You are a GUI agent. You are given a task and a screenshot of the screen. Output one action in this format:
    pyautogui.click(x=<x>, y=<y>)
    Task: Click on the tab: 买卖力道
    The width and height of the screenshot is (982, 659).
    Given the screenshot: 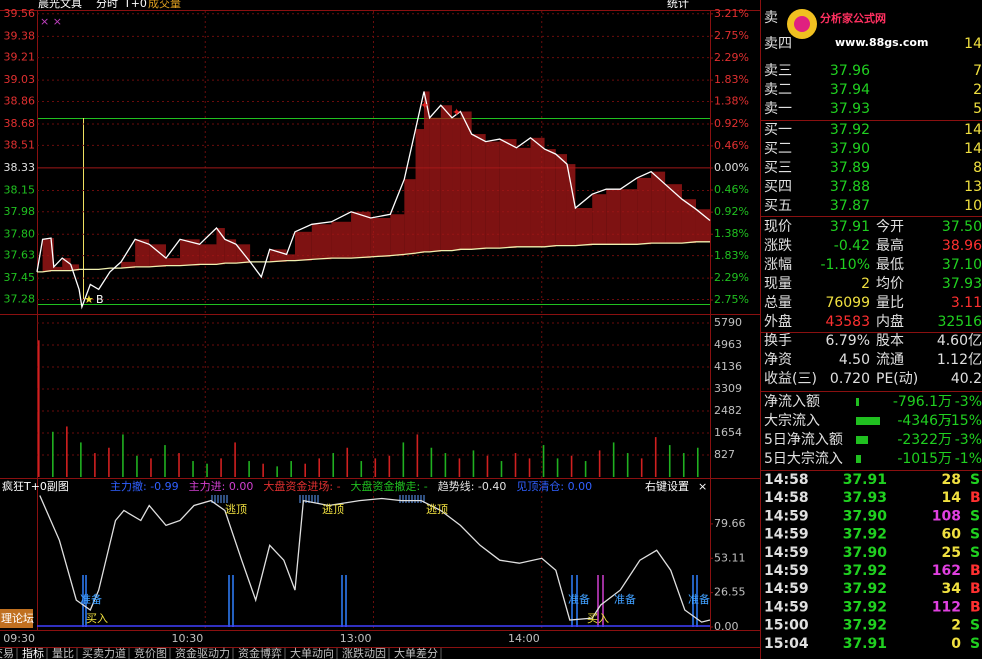 What is the action you would take?
    pyautogui.click(x=104, y=652)
    